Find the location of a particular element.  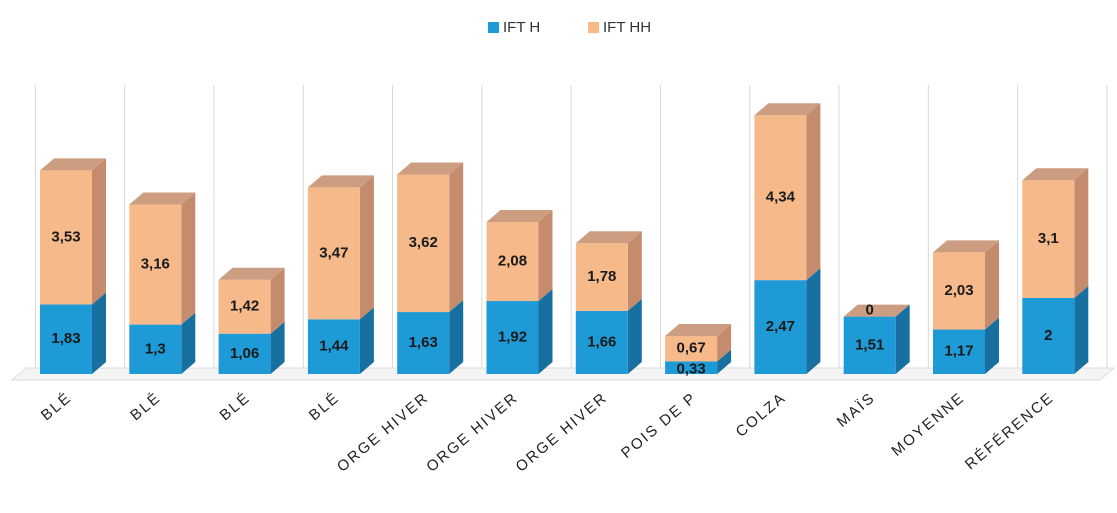

value-label: 2,03 is located at coordinates (958, 290).